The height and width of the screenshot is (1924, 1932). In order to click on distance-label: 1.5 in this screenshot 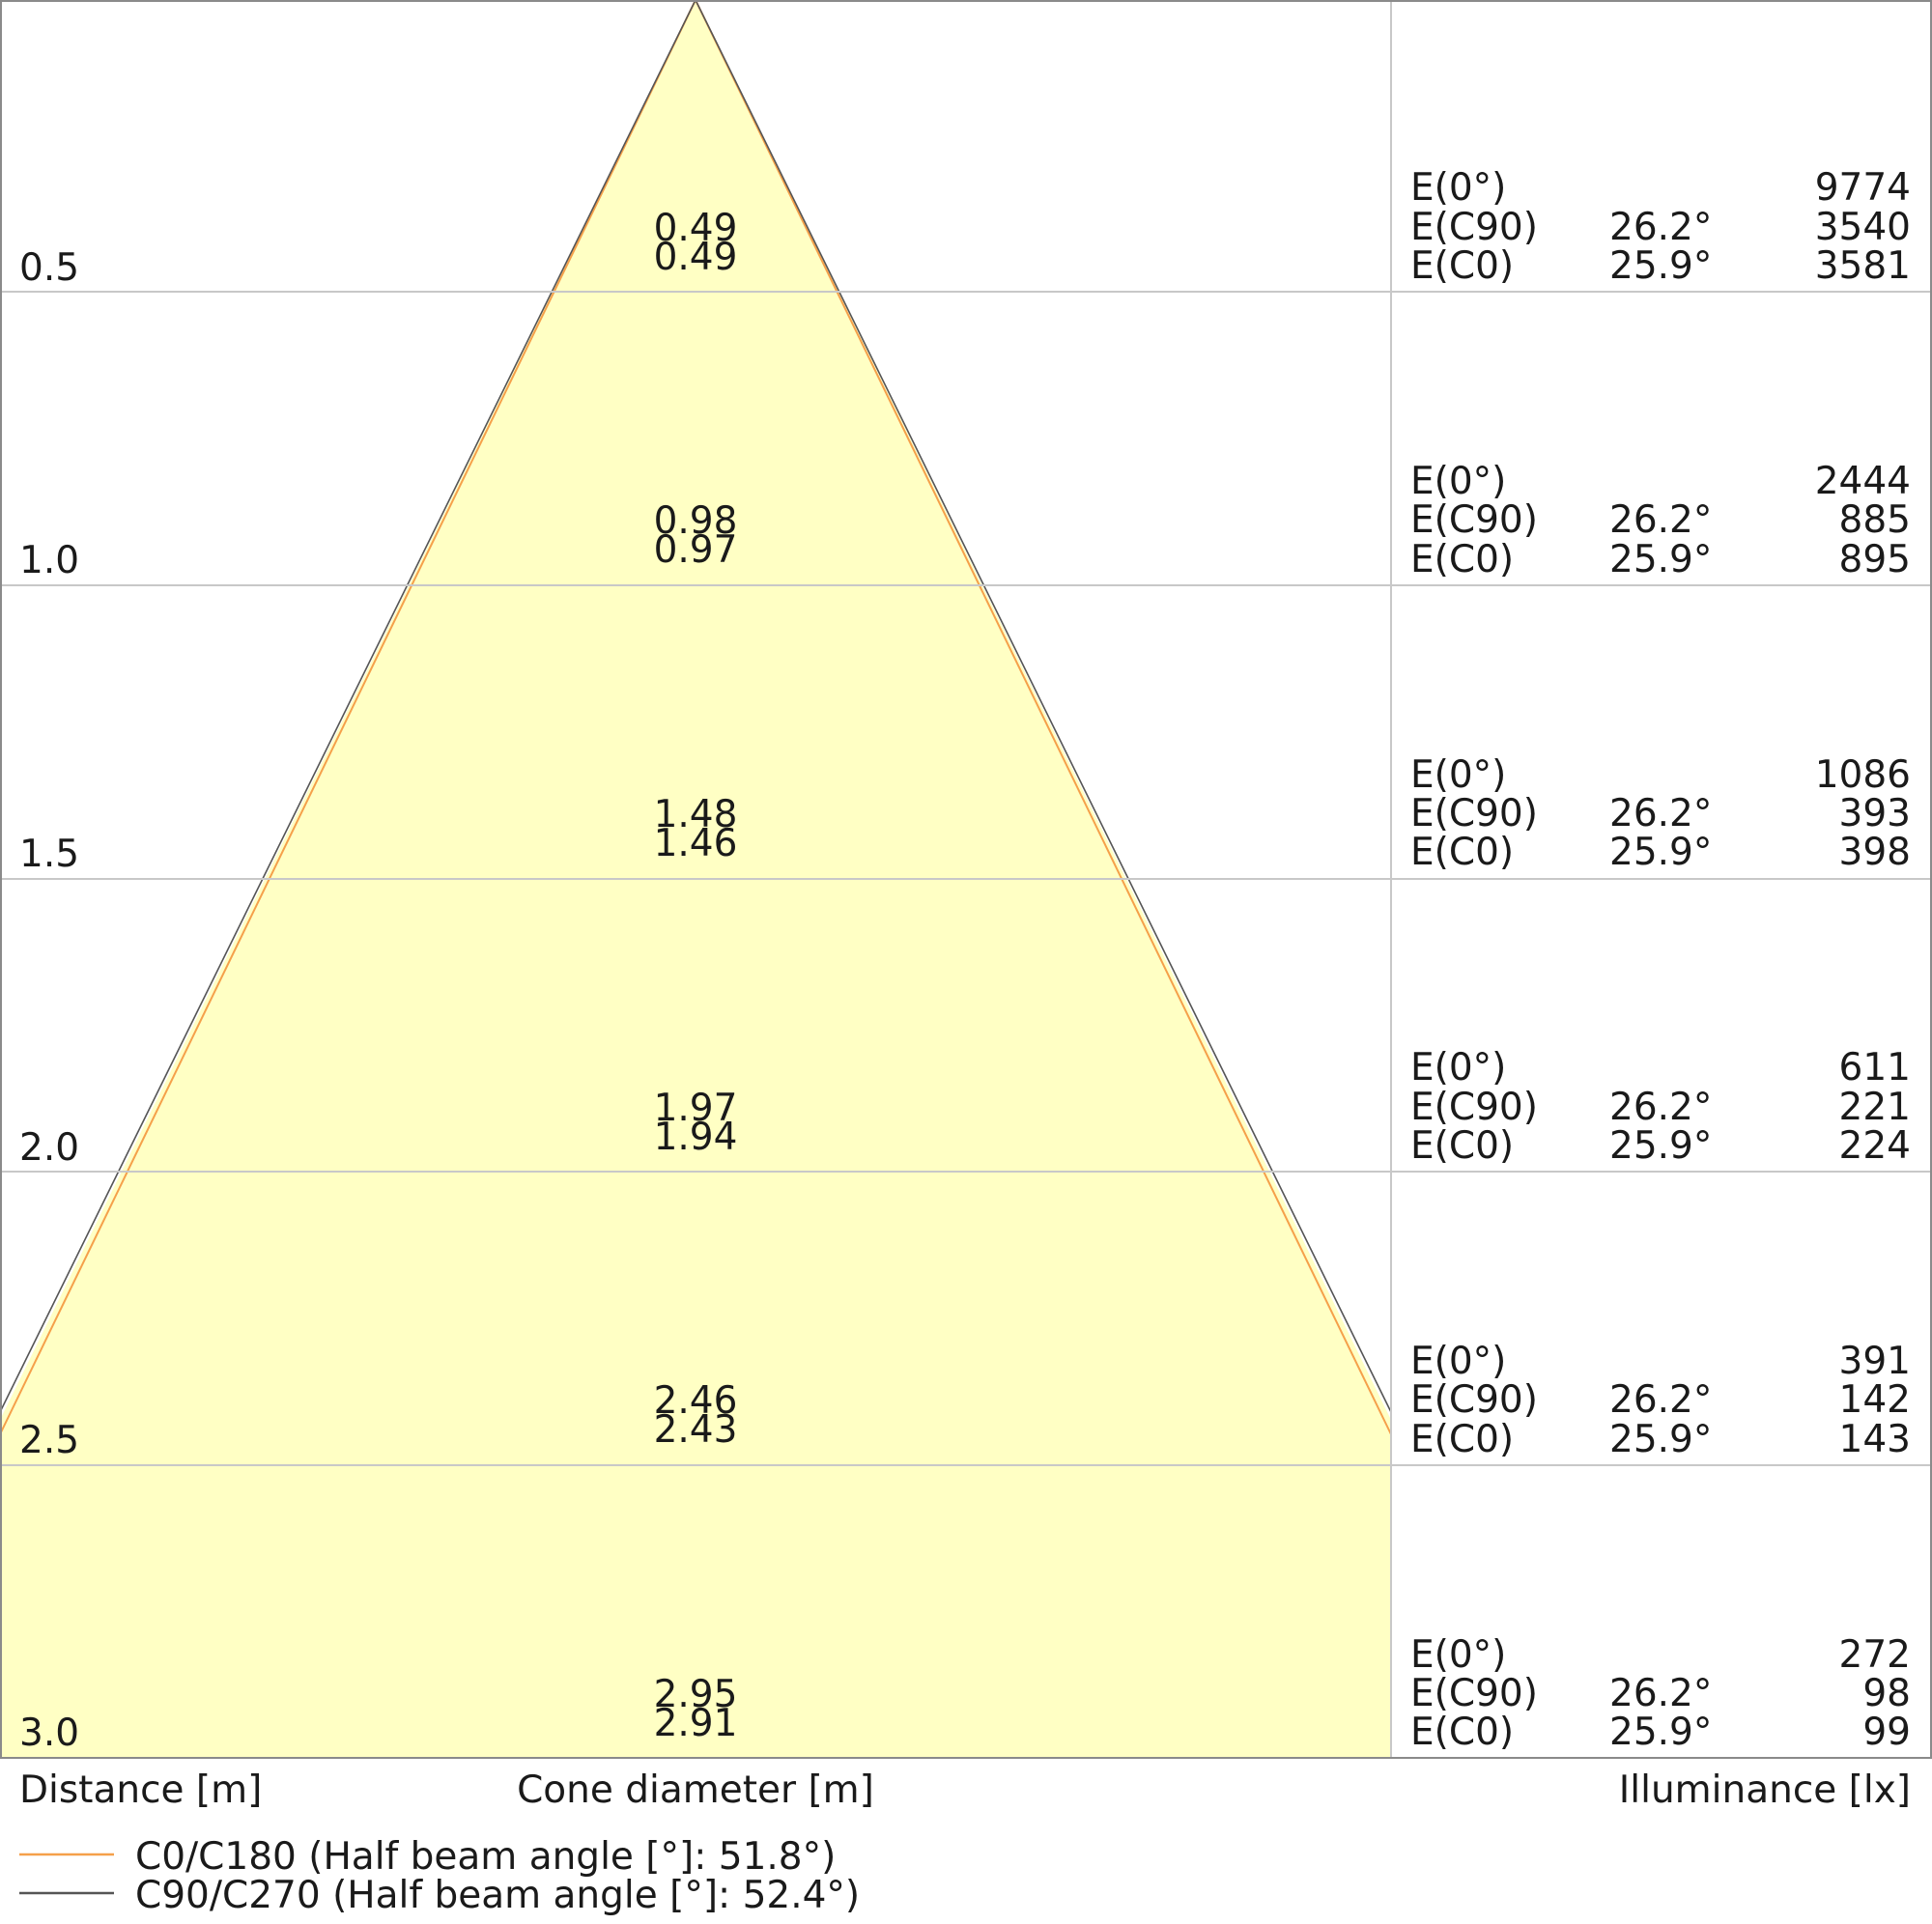, I will do `click(49, 854)`.